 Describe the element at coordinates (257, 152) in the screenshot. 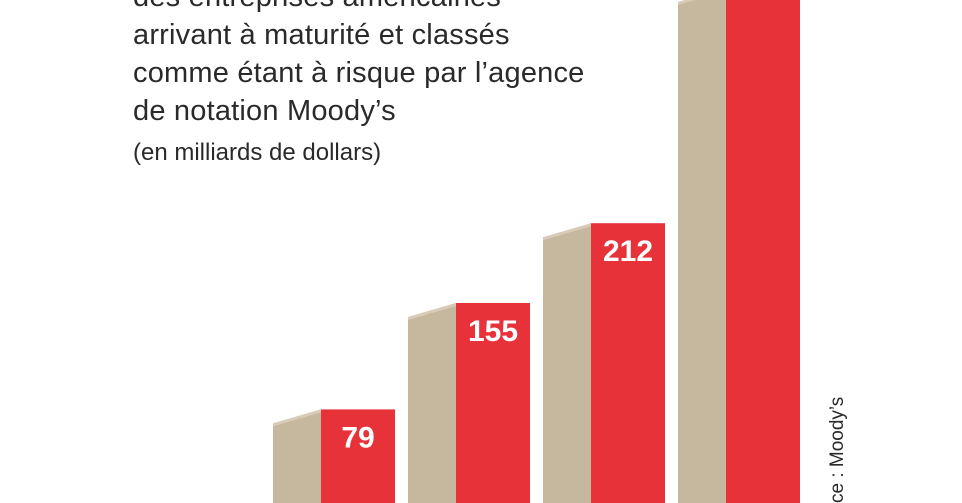

I see `chart-subtitle: (en milliards de dollars)` at that location.